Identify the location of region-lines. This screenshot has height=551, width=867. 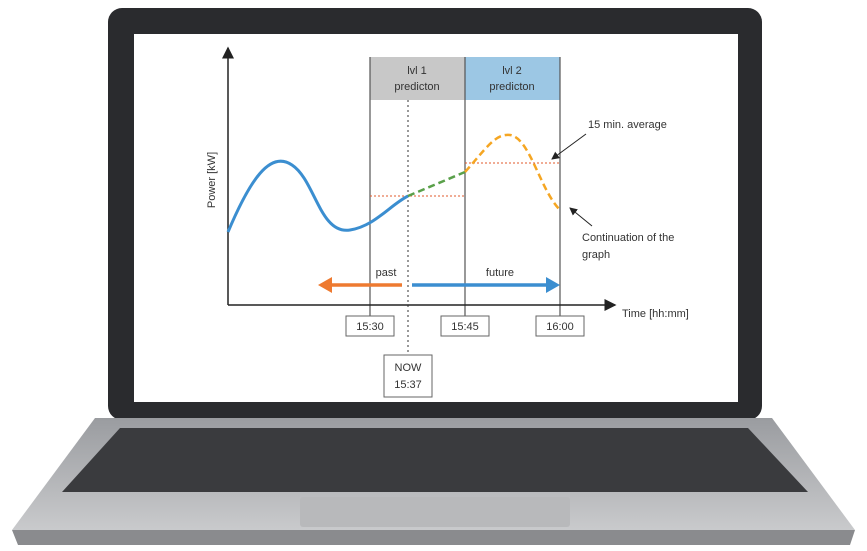
(465, 186).